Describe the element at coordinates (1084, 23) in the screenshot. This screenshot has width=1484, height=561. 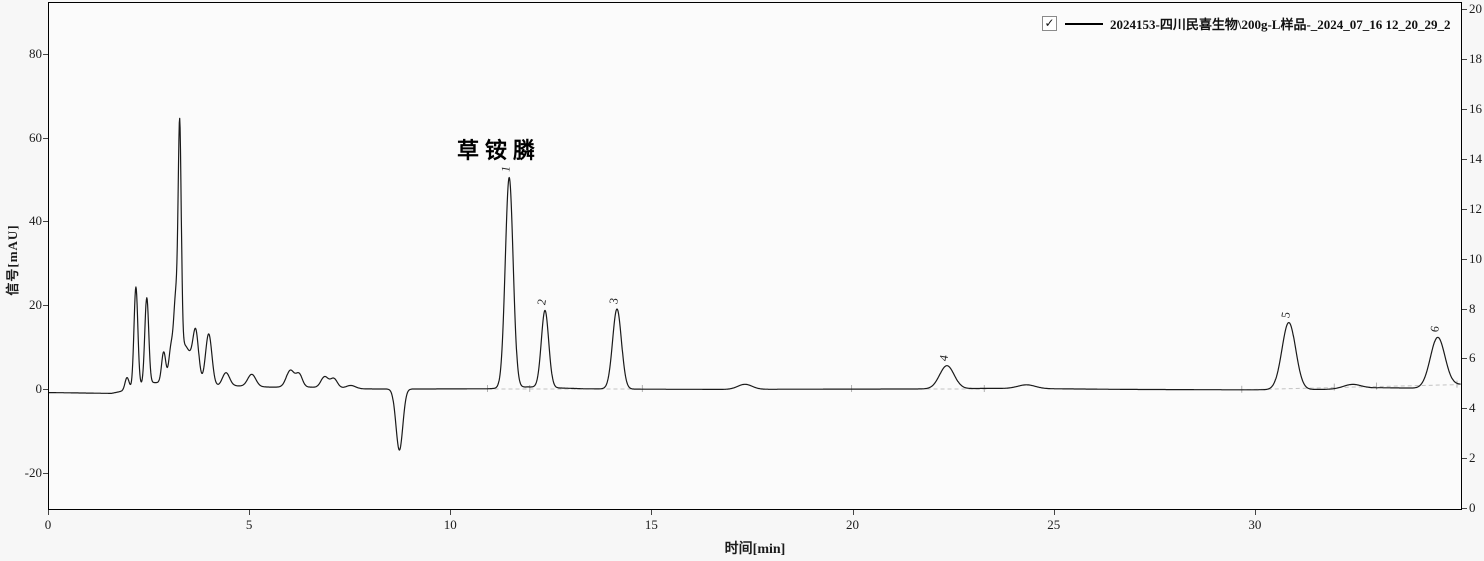
I see `legend-line-sample` at that location.